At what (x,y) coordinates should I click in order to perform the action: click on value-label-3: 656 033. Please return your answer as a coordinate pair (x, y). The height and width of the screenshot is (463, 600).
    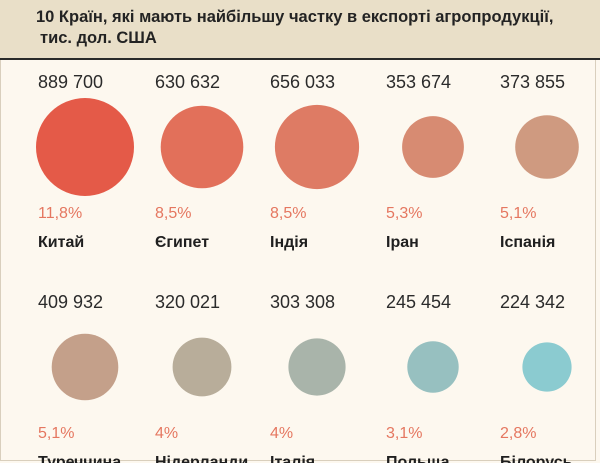
    Looking at the image, I should click on (302, 82).